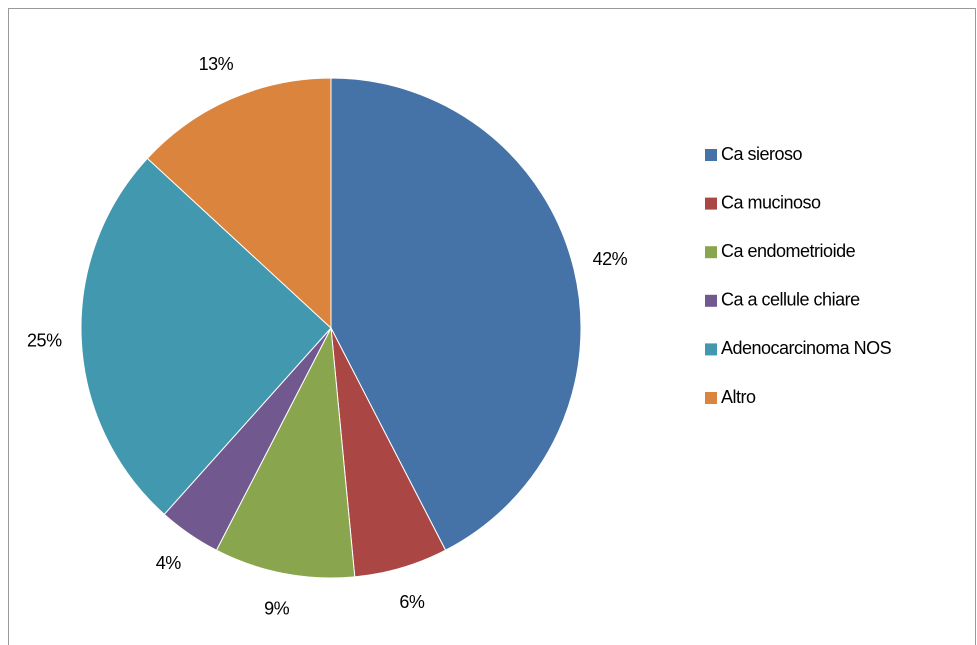  I want to click on data-label: 13%, so click(216, 64).